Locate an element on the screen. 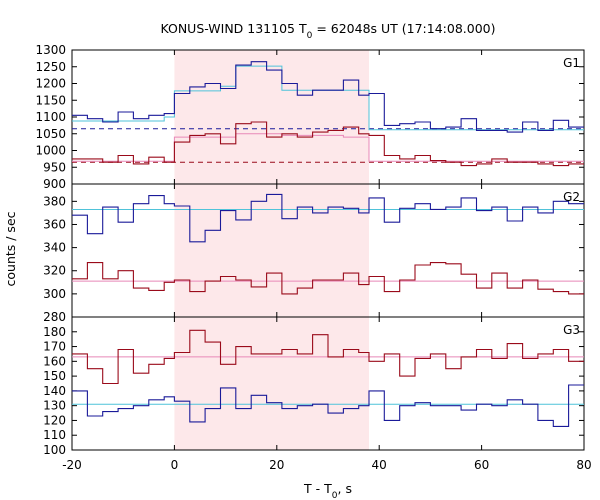 This screenshot has height=500, width=600. panel-label-g3: G3 is located at coordinates (571, 330).